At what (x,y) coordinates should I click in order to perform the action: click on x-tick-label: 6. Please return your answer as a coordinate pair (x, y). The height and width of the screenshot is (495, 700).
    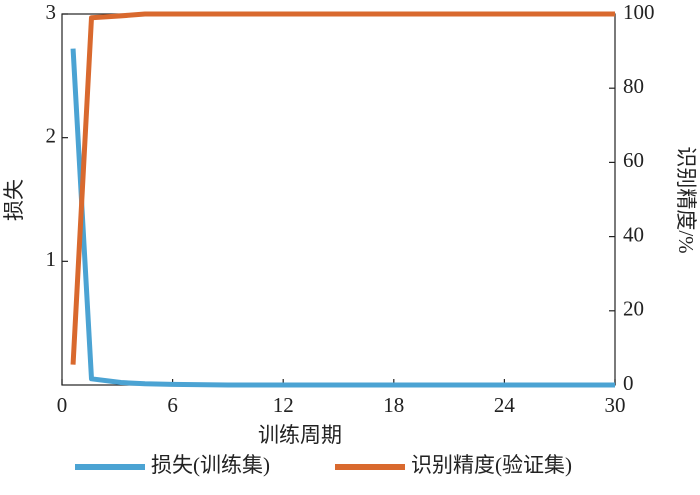
    Looking at the image, I should click on (172, 405).